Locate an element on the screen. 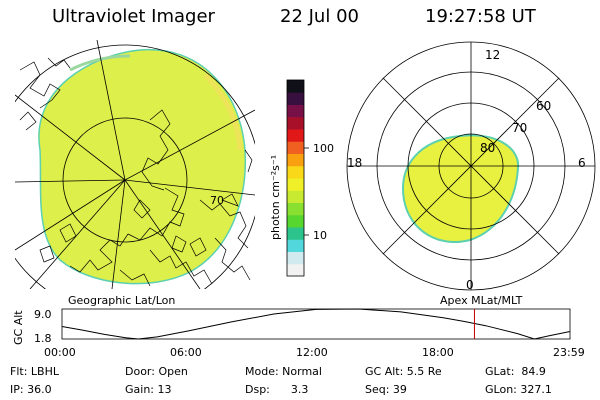 The image size is (600, 400). footer-glat: GLat: 84.9 is located at coordinates (515, 371).